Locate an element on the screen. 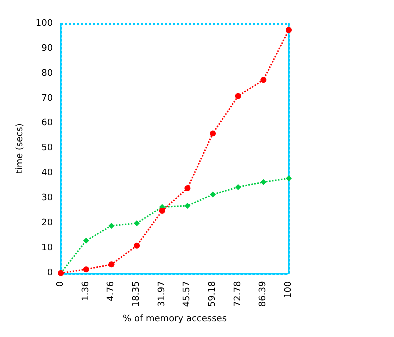  y-tick-label: 80 is located at coordinates (48, 73).